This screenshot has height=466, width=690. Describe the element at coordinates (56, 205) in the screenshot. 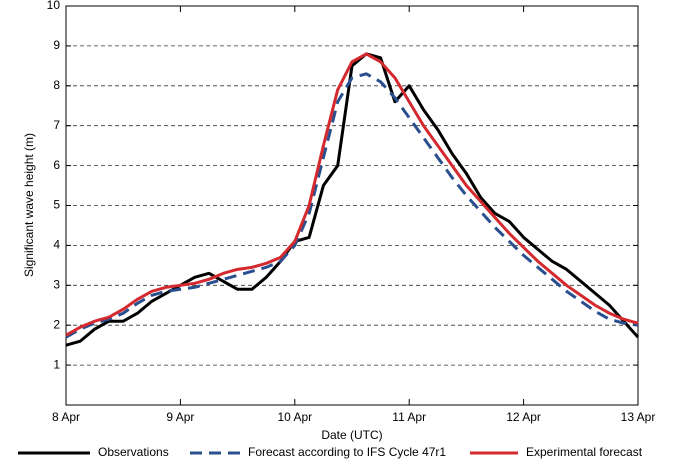

I see `y-tick-label: 5` at that location.